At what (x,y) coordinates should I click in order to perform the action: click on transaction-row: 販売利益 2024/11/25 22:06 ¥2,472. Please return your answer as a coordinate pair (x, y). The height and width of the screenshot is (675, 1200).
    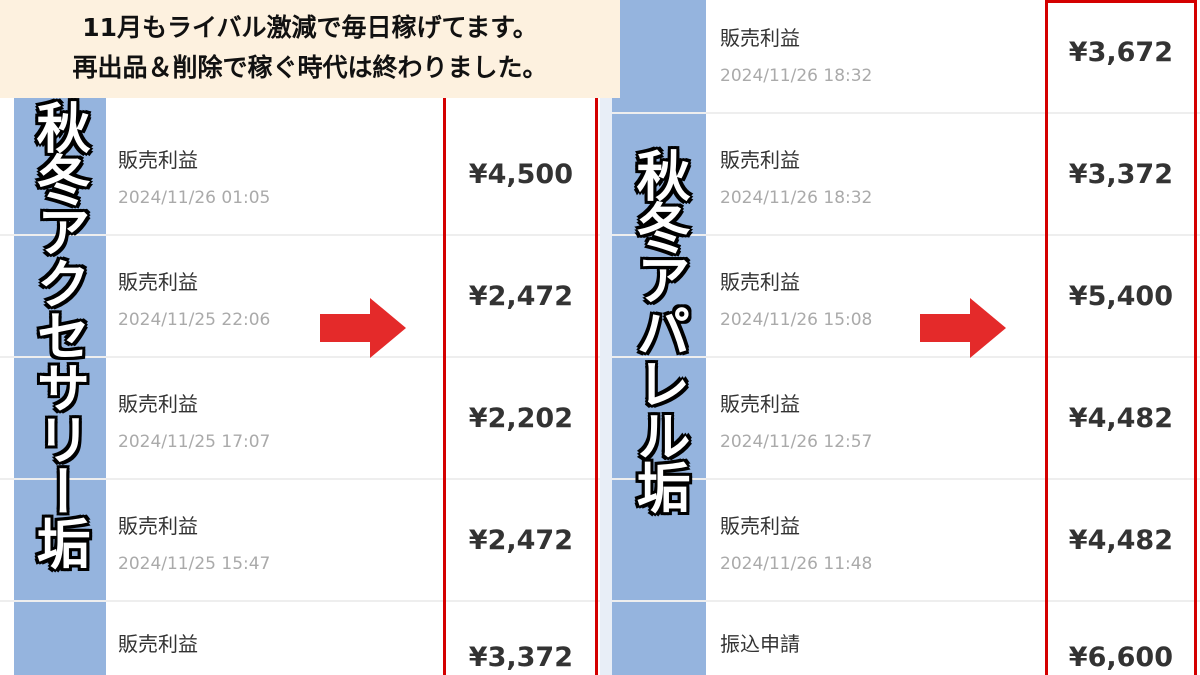
    Looking at the image, I should click on (300, 297).